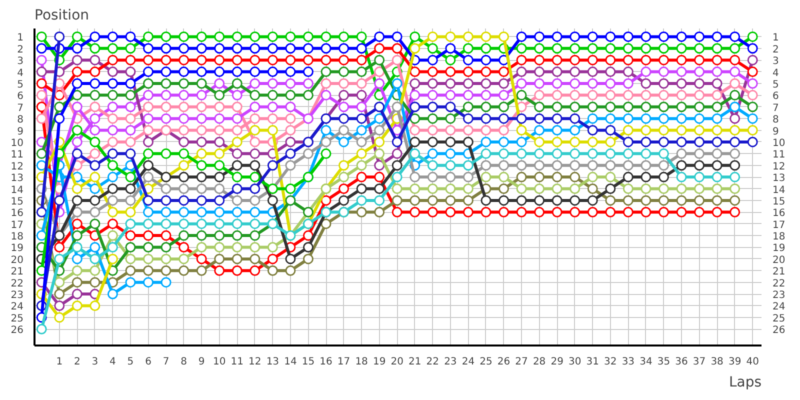  What do you see at coordinates (775, 96) in the screenshot?
I see `y2-tick-label: 6` at bounding box center [775, 96].